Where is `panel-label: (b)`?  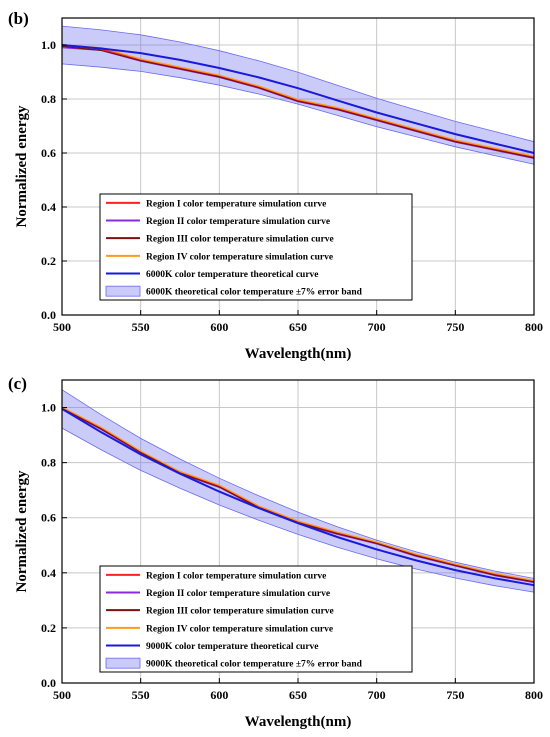
panel-label: (b) is located at coordinates (18, 18).